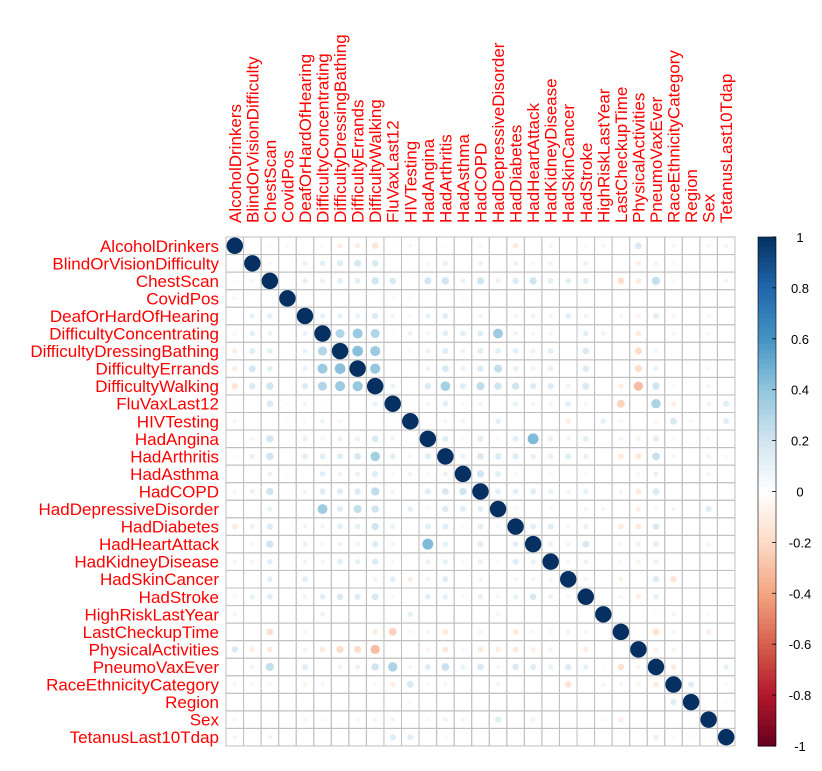 Image resolution: width=822 pixels, height=771 pixels. Describe the element at coordinates (674, 136) in the screenshot. I see `column-label: RaceEthnicityCategory` at that location.